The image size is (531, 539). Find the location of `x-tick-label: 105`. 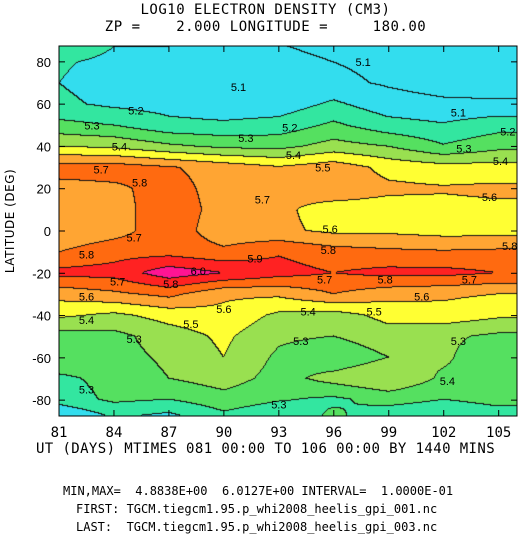

x-tick-label: 105 is located at coordinates (498, 433).